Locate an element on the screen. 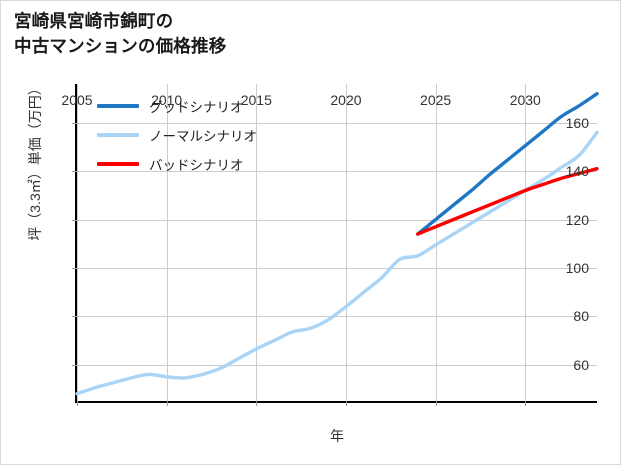  gridline-x-2015 is located at coordinates (257, 242).